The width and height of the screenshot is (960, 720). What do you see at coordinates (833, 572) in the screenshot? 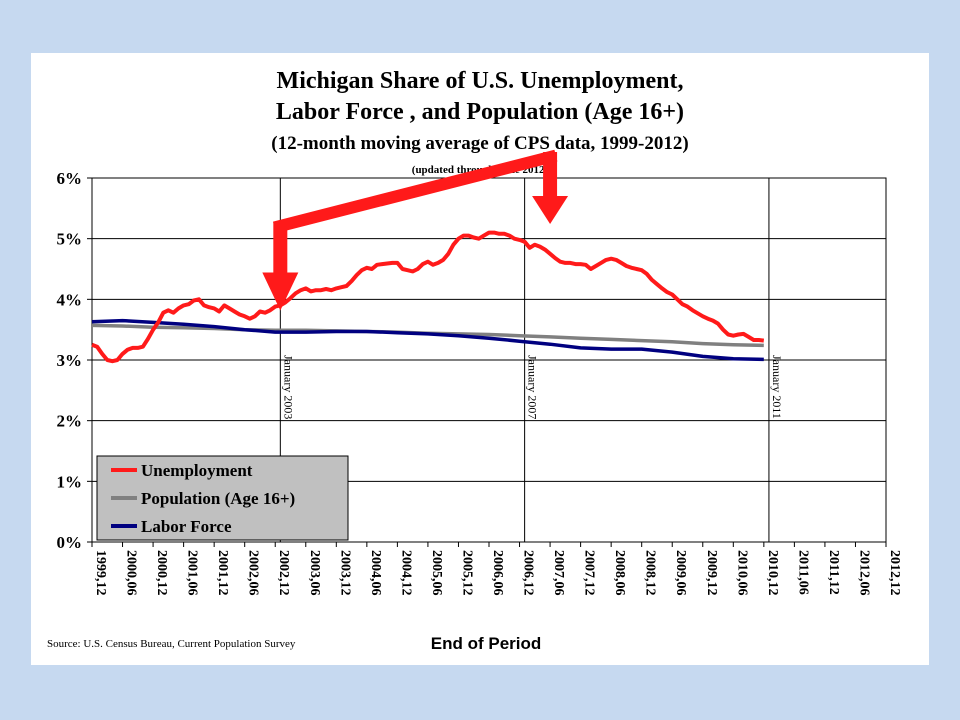
I see `x-tick-label: 2011,12` at bounding box center [833, 572].